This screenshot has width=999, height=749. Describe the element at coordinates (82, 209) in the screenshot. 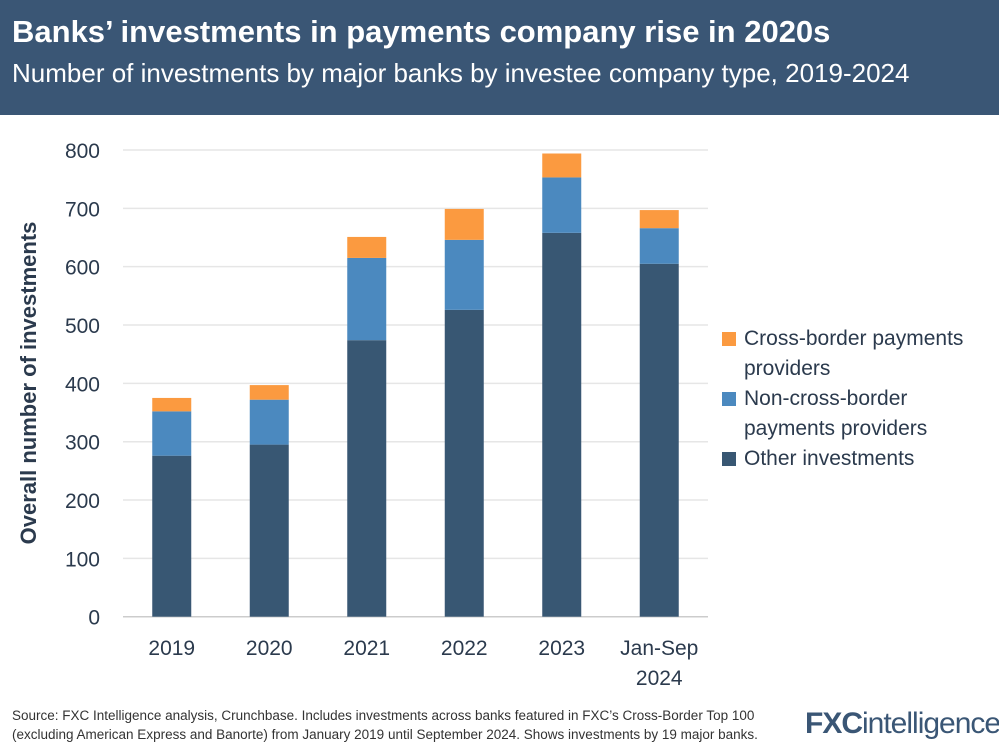

I see `y-tick-label: 700` at that location.